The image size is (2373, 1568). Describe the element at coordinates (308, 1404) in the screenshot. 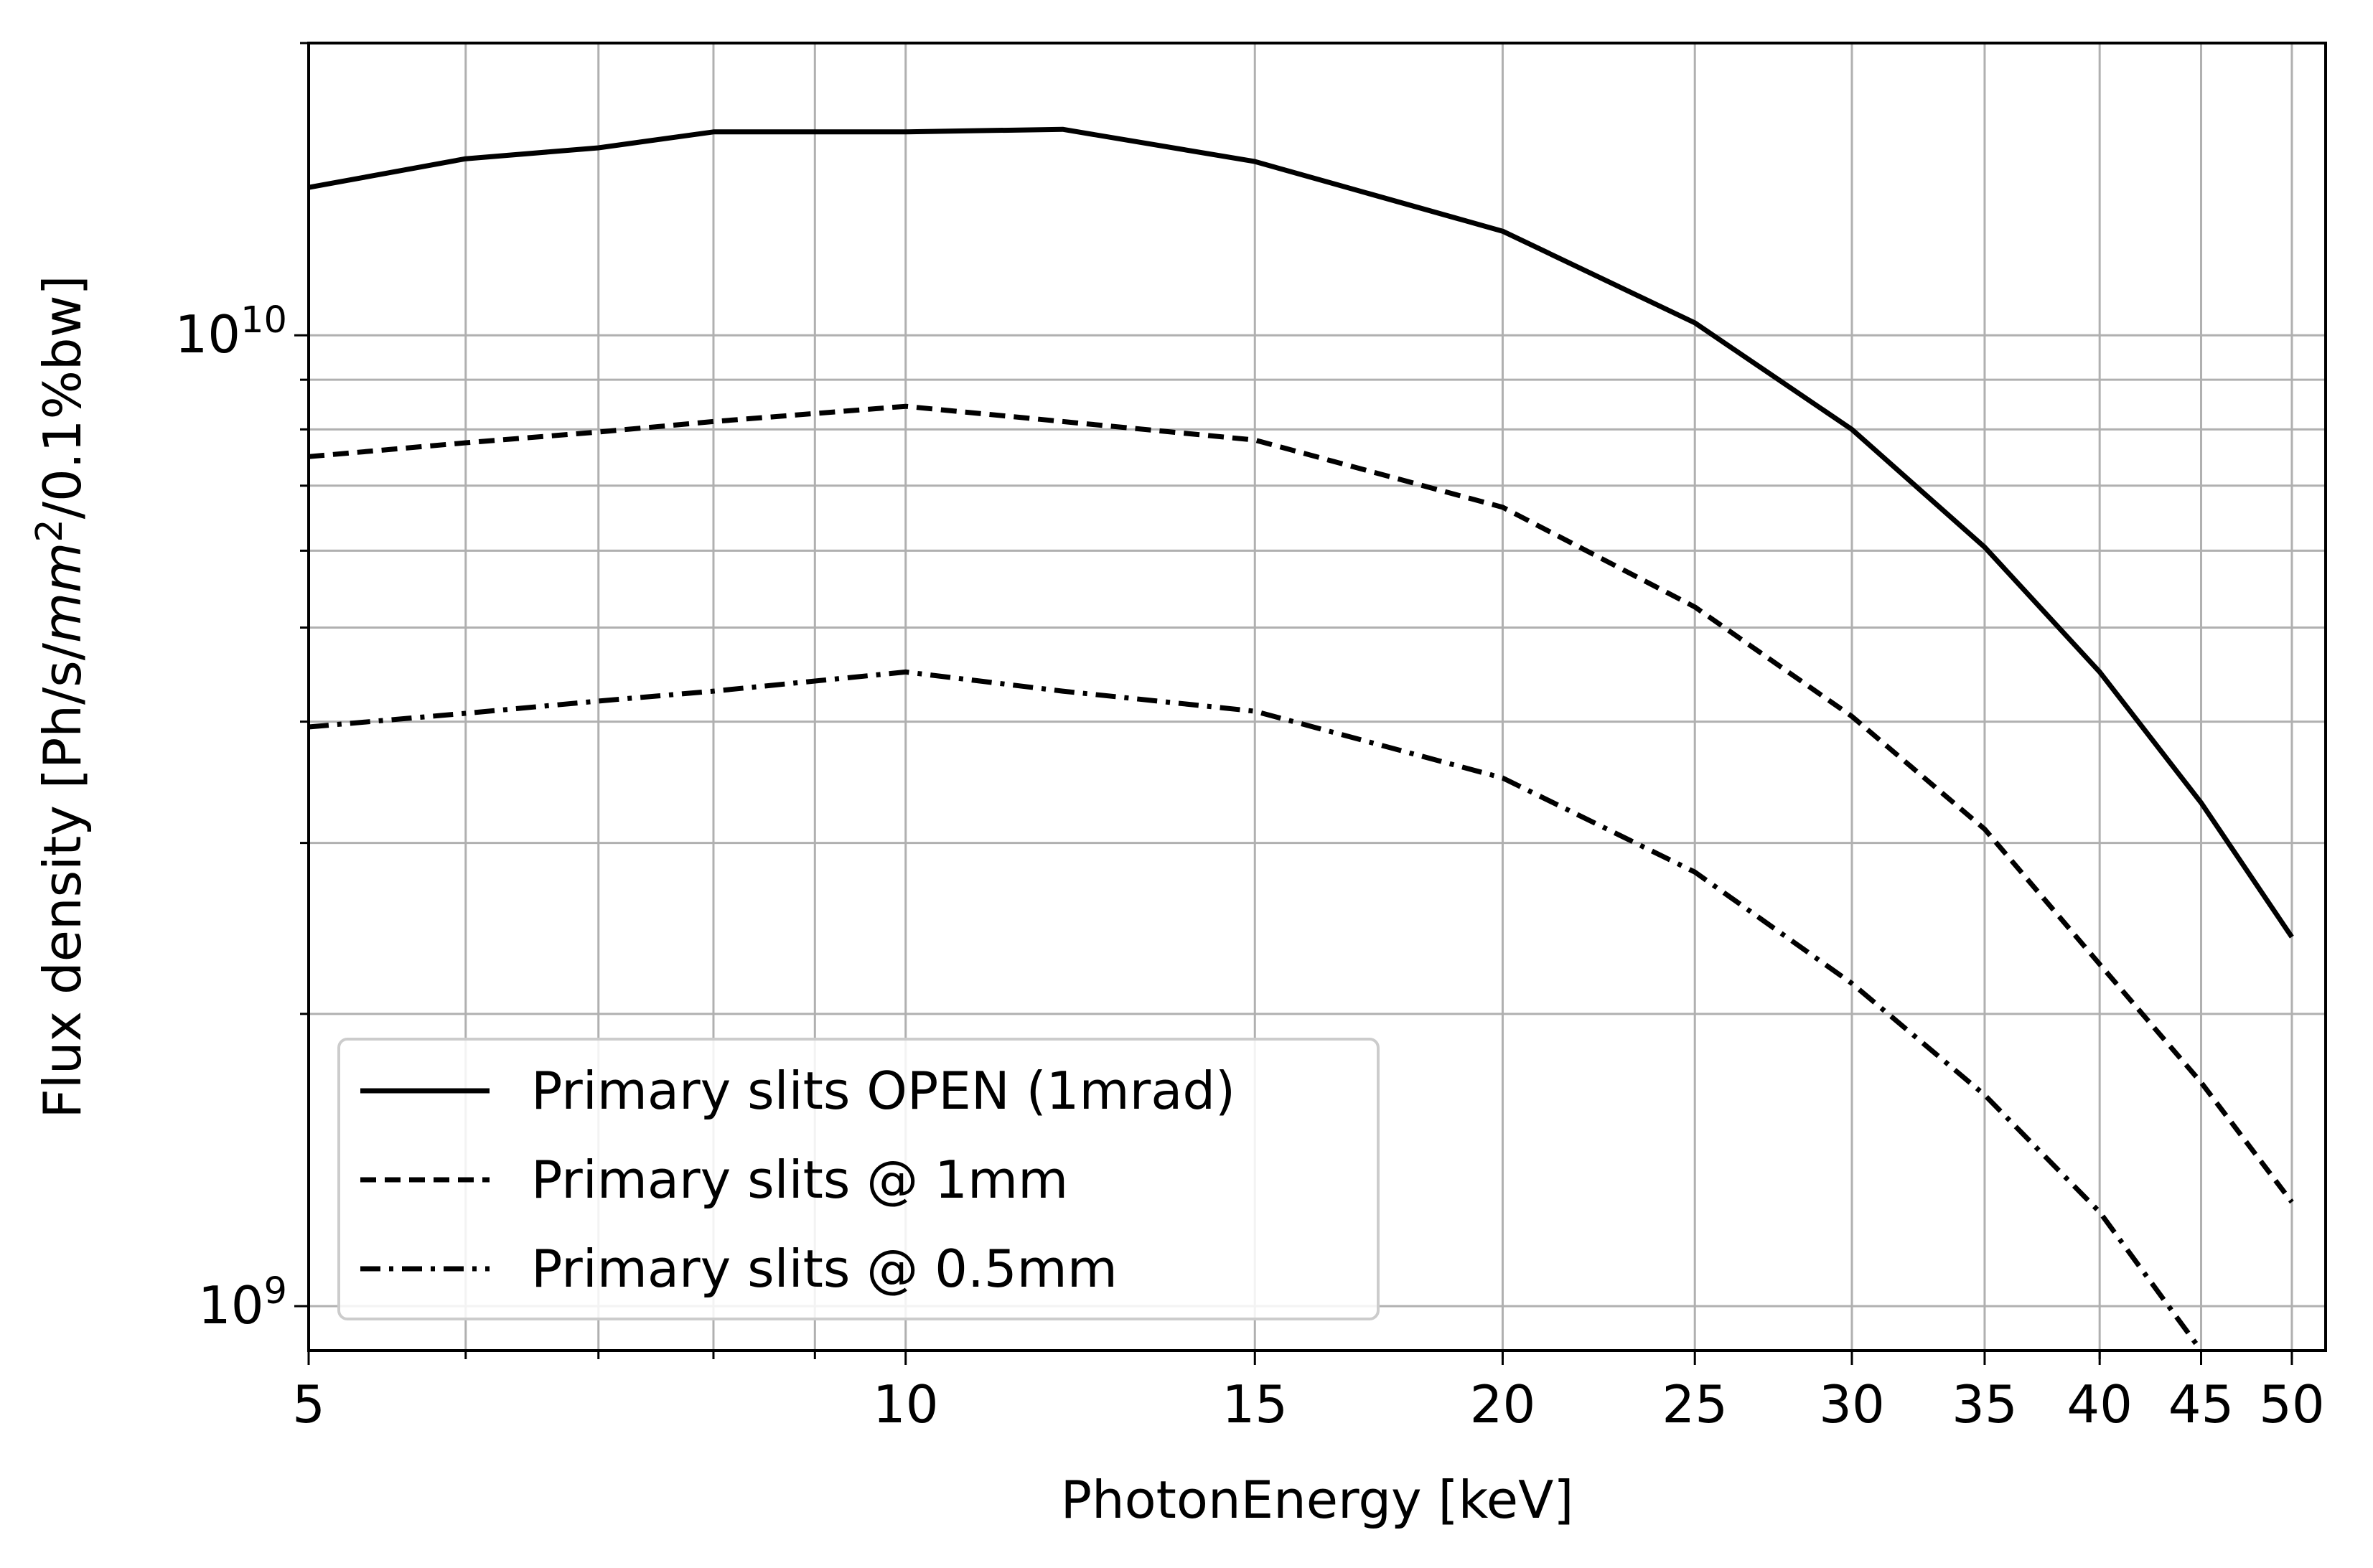

I see `x-tick-label: 5` at that location.